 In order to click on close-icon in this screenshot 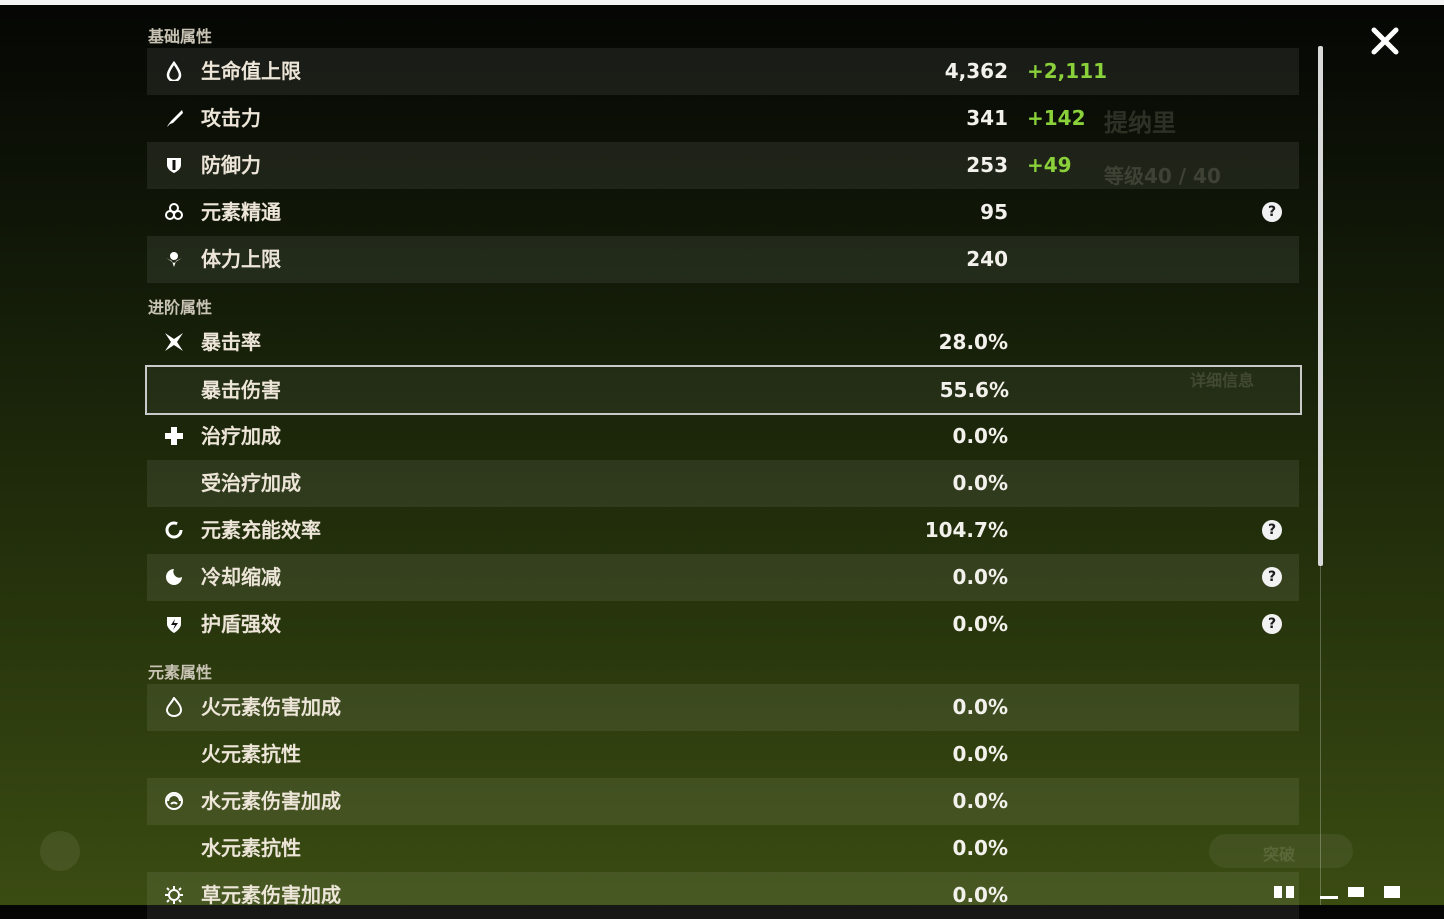, I will do `click(1385, 41)`.